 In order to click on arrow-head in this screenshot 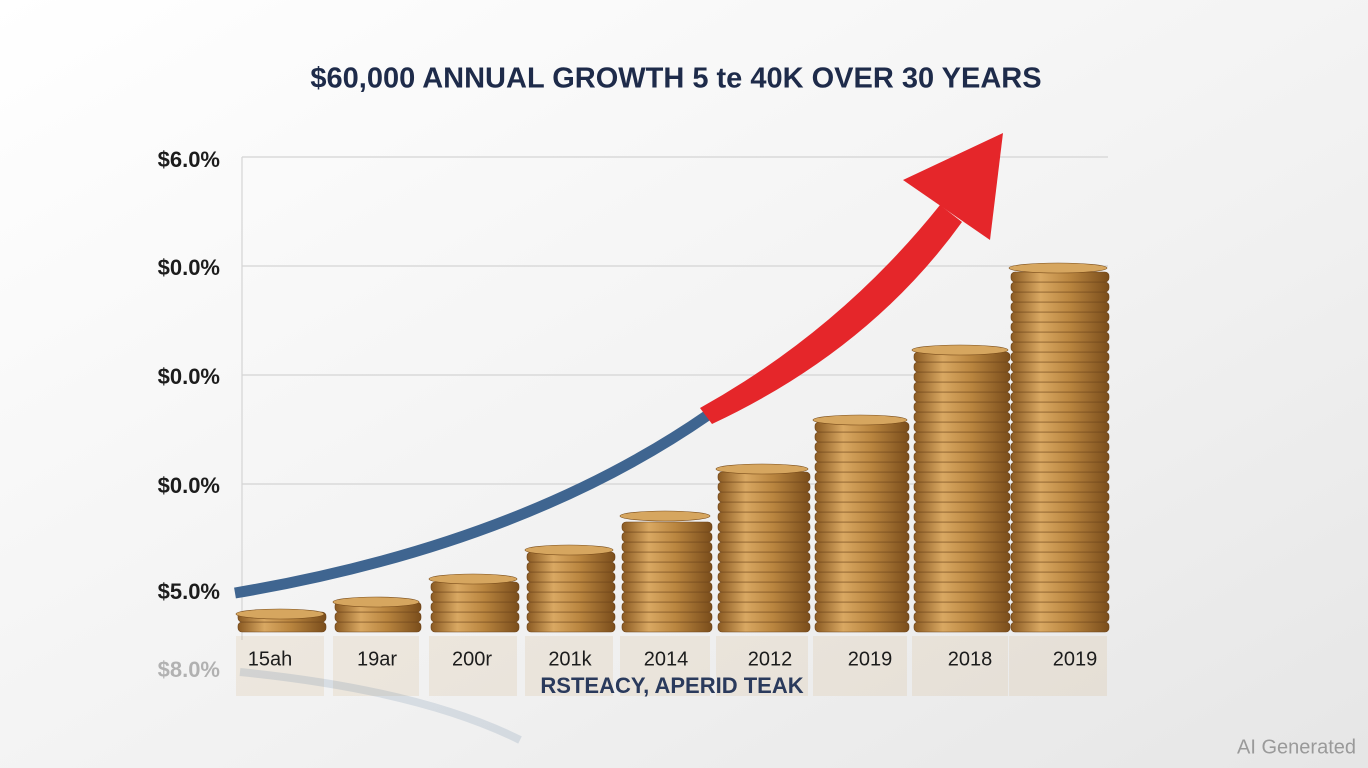, I will do `click(953, 186)`.